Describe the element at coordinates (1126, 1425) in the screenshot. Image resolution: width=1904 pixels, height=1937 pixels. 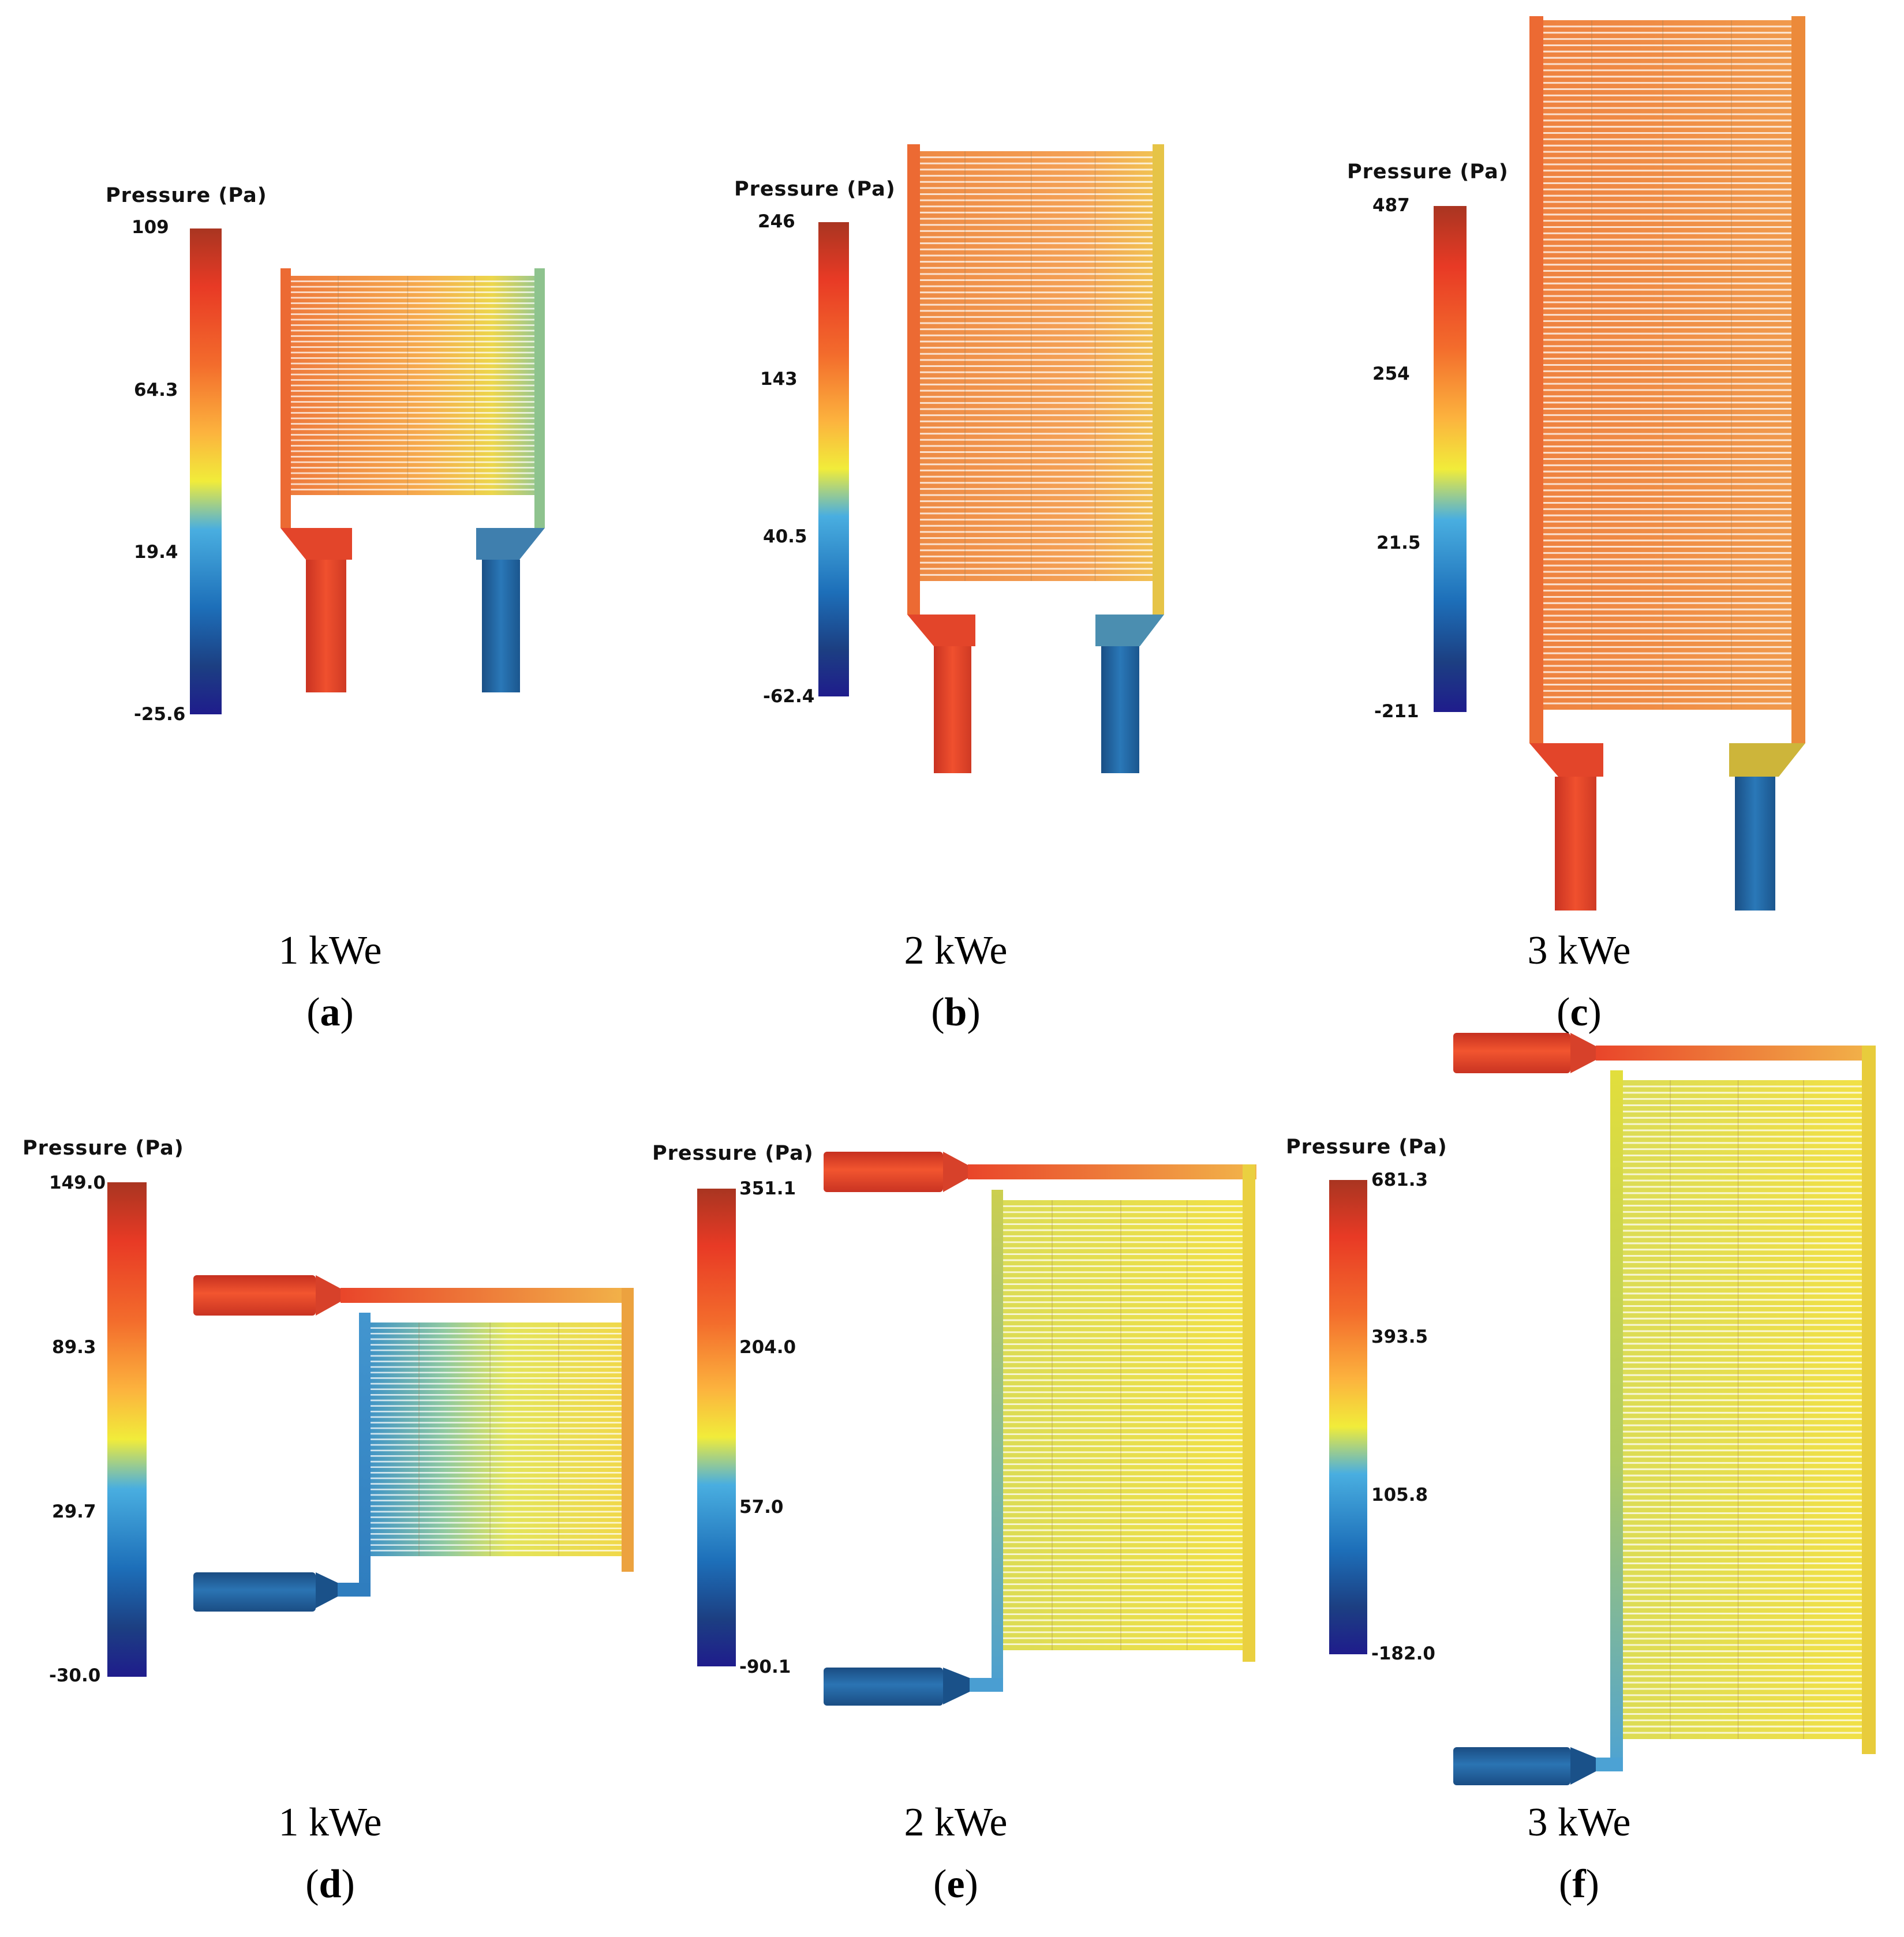
I see `channel-bank` at that location.